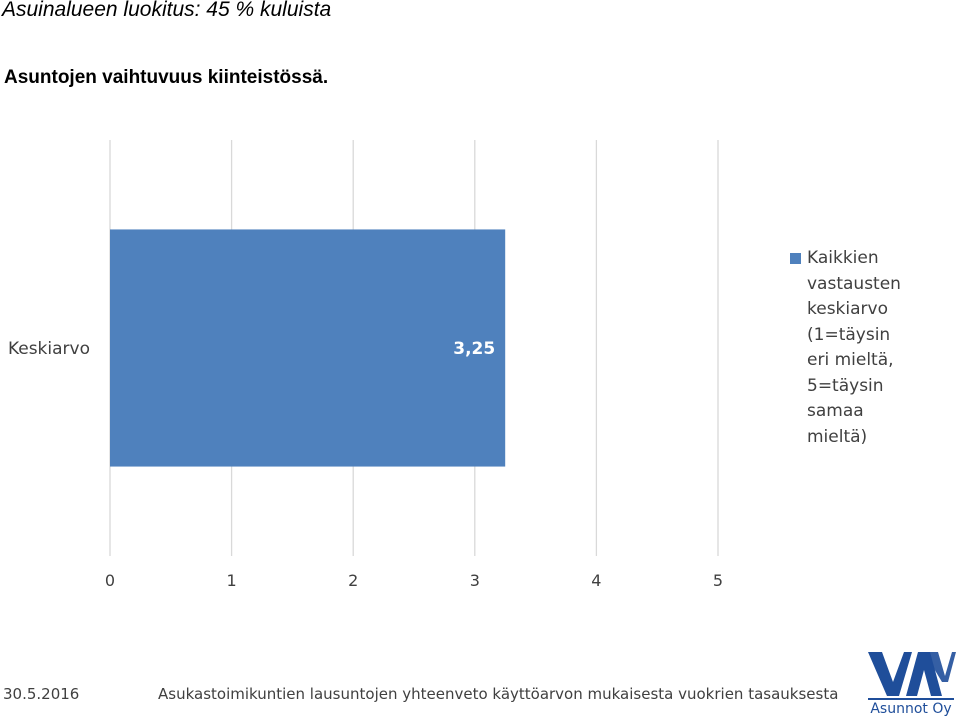  What do you see at coordinates (308, 348) in the screenshot?
I see `bar` at bounding box center [308, 348].